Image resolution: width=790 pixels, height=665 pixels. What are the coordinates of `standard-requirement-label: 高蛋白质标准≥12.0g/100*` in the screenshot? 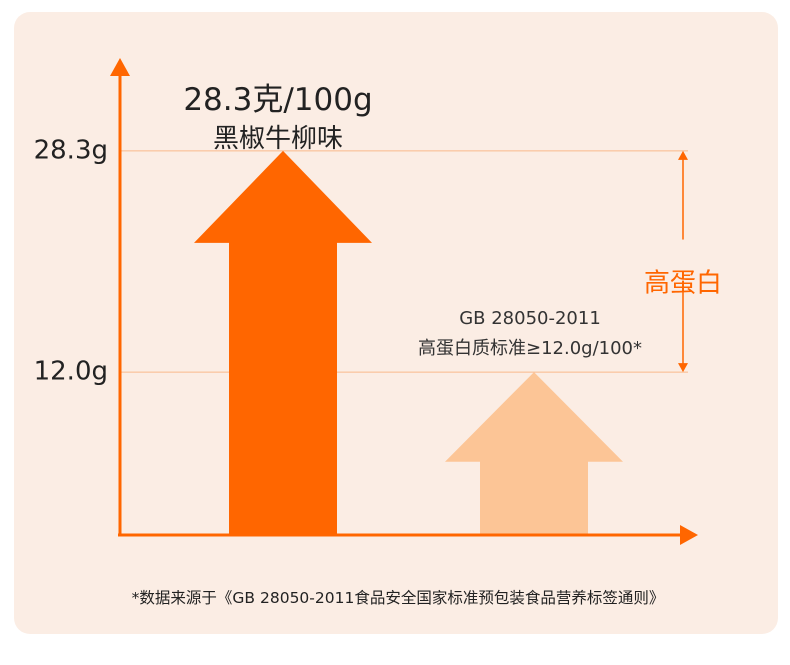 It's located at (530, 348).